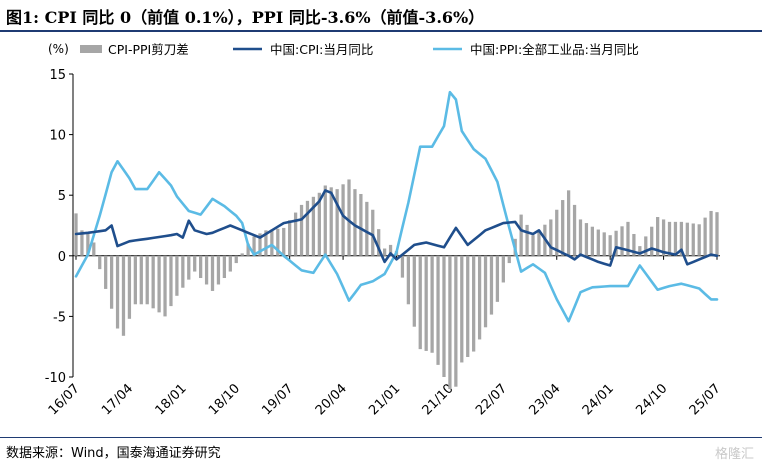  I want to click on watermark-logo: 格隆汇, so click(734, 454).